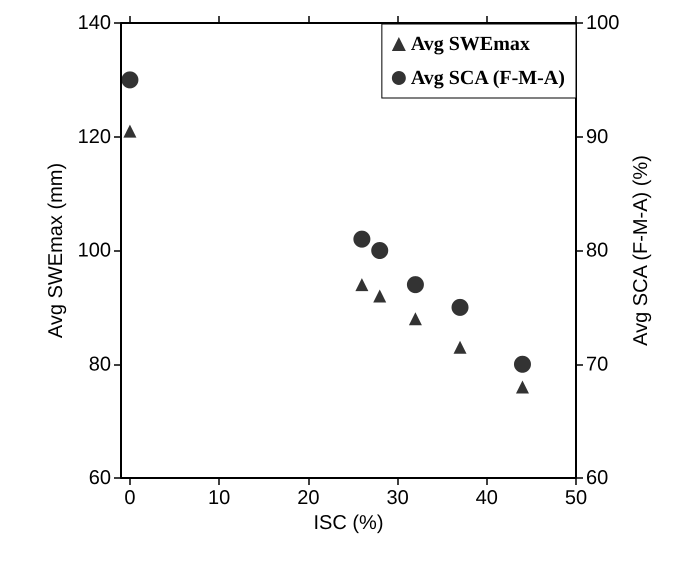 The image size is (688, 565). I want to click on y2-tick-label: 80, so click(597, 251).